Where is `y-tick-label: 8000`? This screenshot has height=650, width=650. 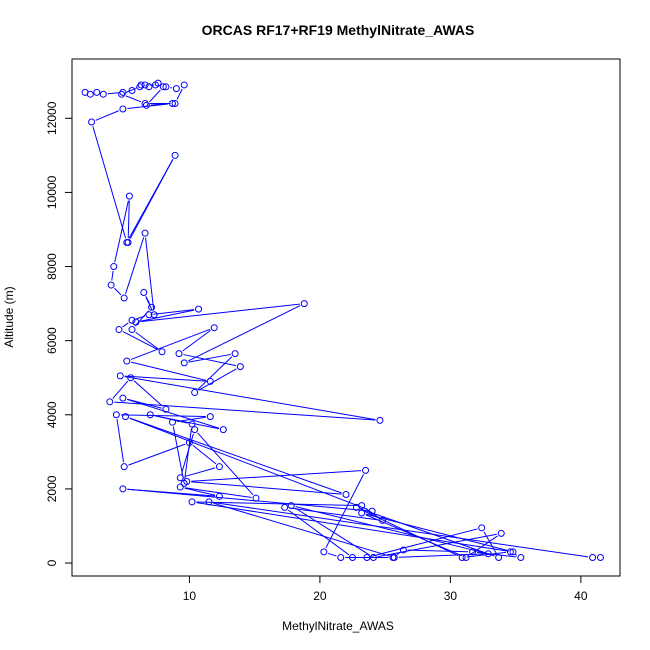
y-tick-label: 8000 is located at coordinates (52, 266).